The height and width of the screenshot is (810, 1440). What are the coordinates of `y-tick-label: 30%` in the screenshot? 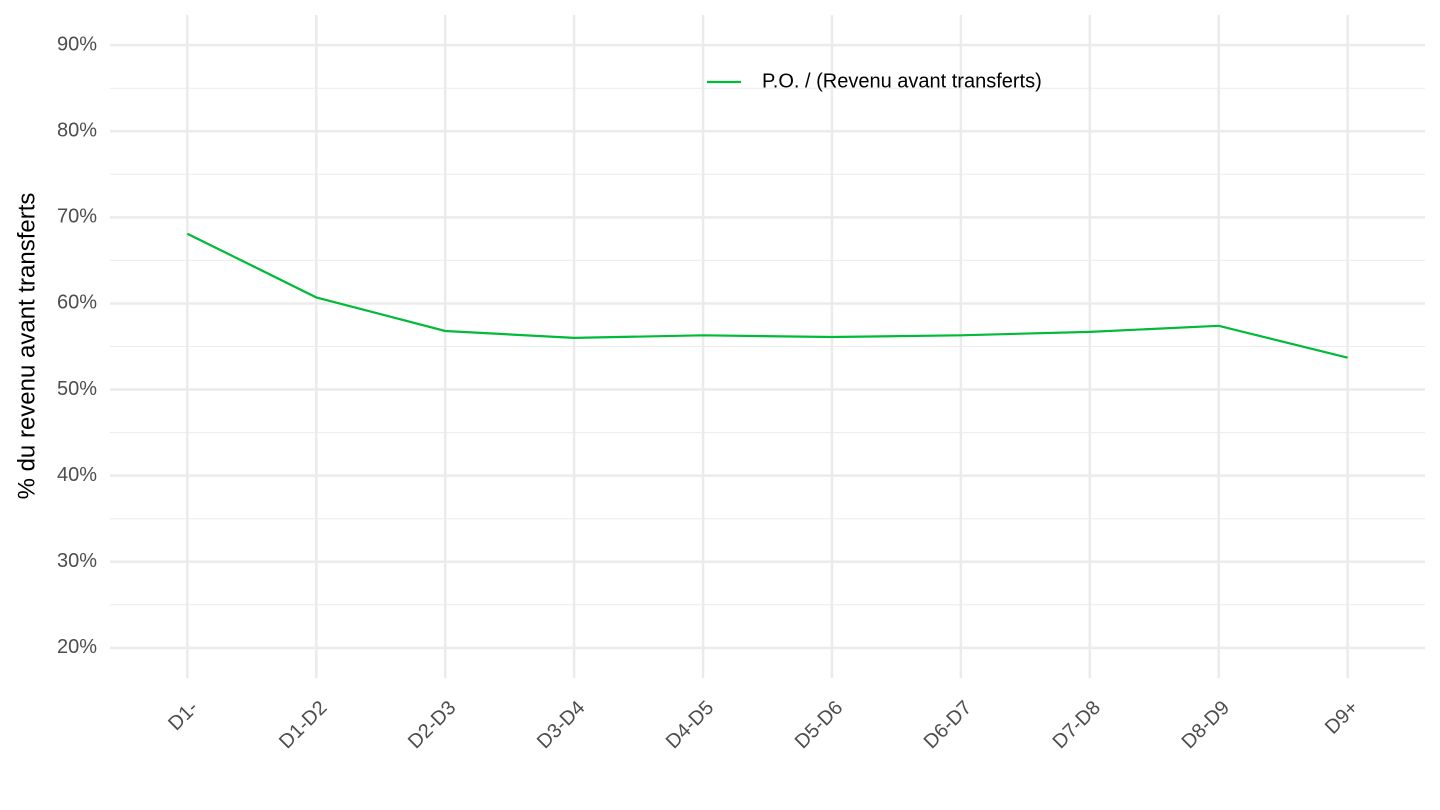 It's located at (77, 561).